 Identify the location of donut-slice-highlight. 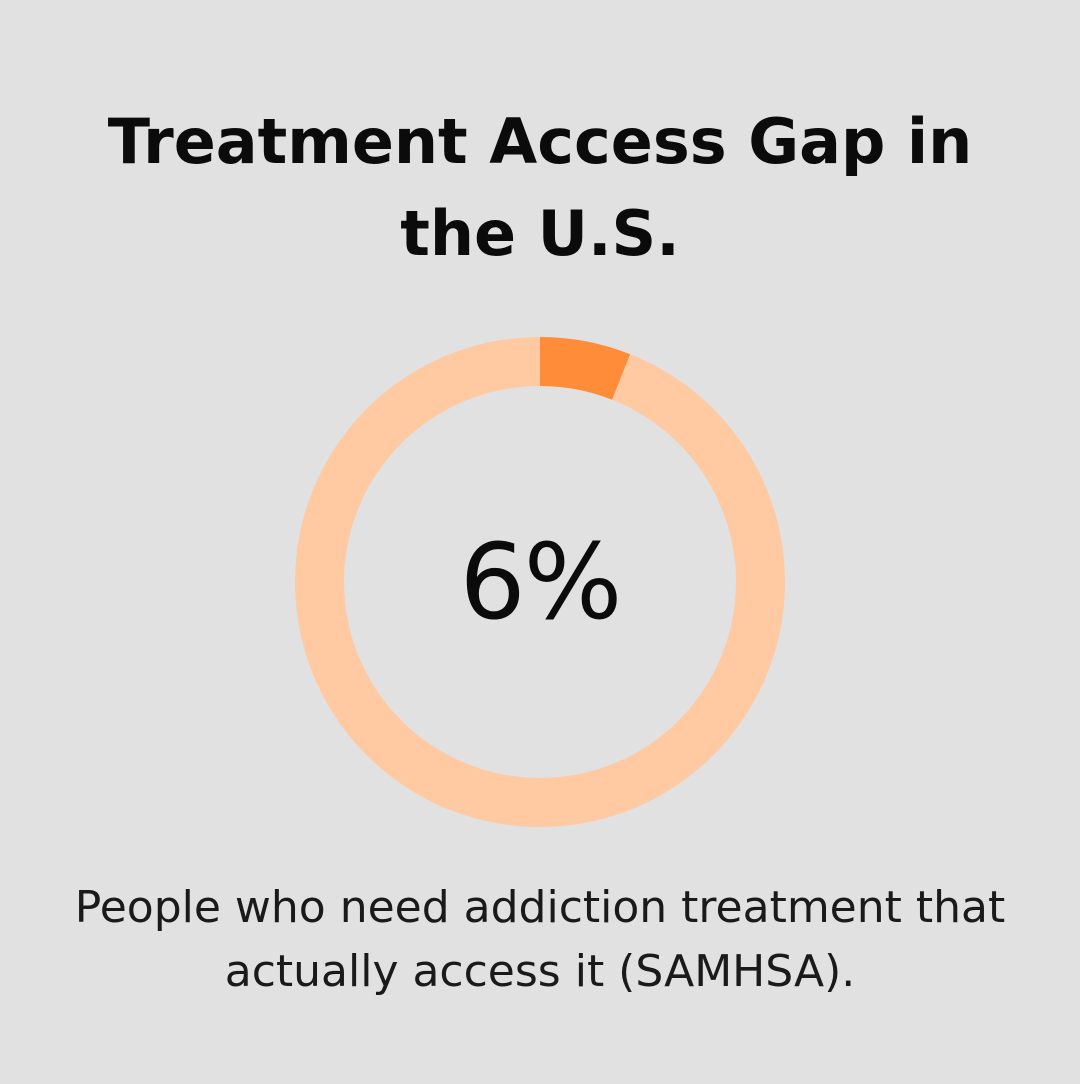
(585, 368).